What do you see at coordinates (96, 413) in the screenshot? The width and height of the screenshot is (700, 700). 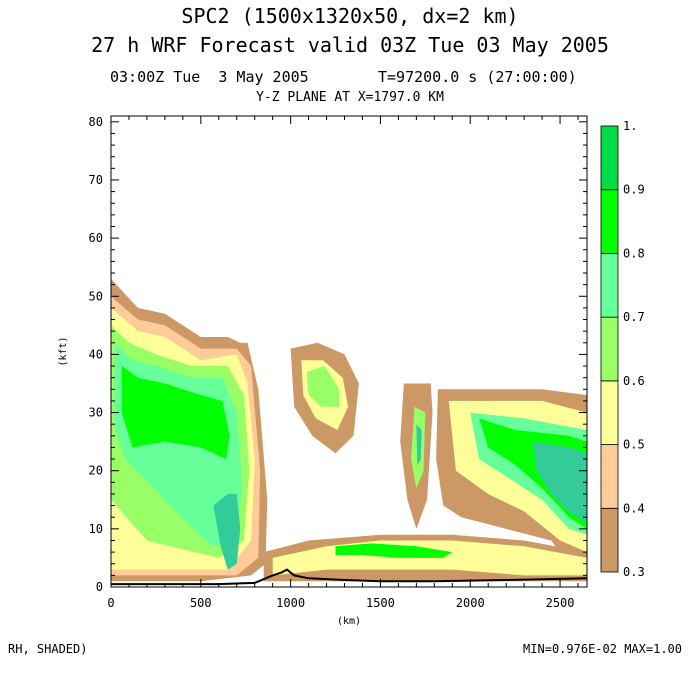 I see `y-tick-label: 30` at bounding box center [96, 413].